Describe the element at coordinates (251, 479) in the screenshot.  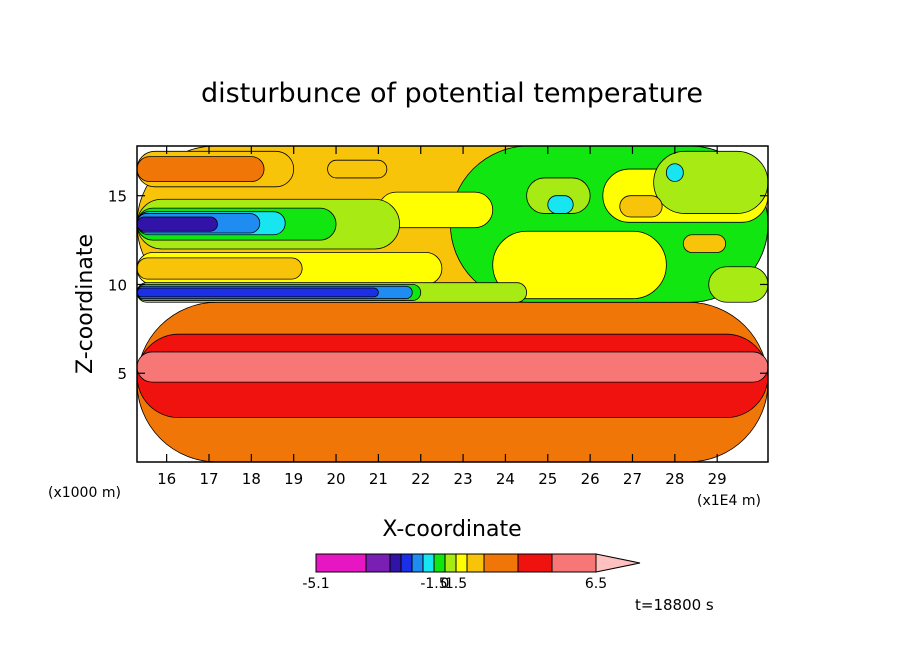
I see `x-tick-label: 18` at that location.